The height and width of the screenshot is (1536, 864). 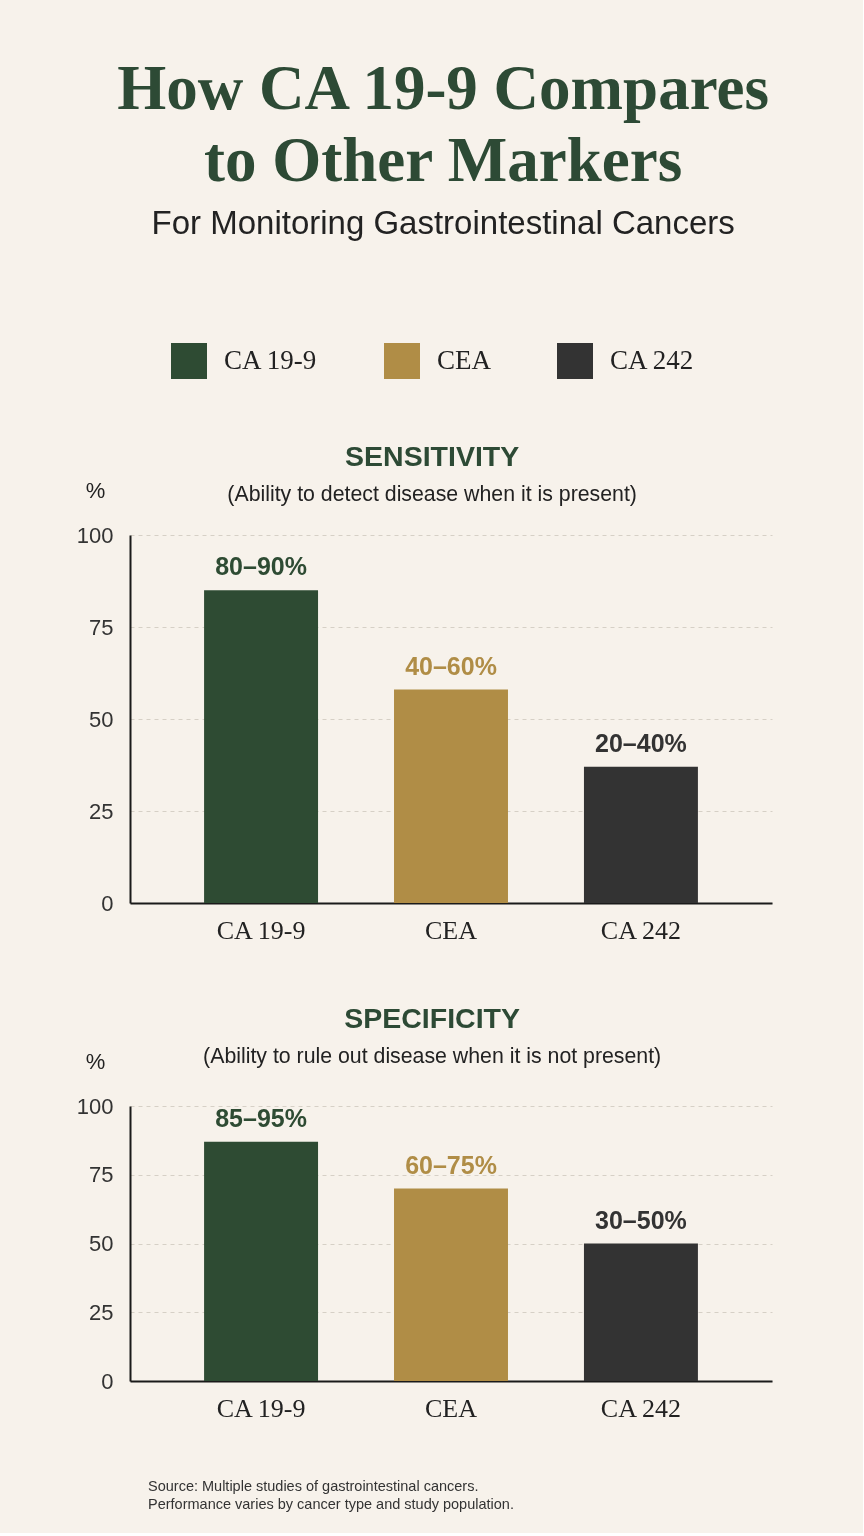 What do you see at coordinates (261, 1117) in the screenshot?
I see `annotation: 85–95%` at bounding box center [261, 1117].